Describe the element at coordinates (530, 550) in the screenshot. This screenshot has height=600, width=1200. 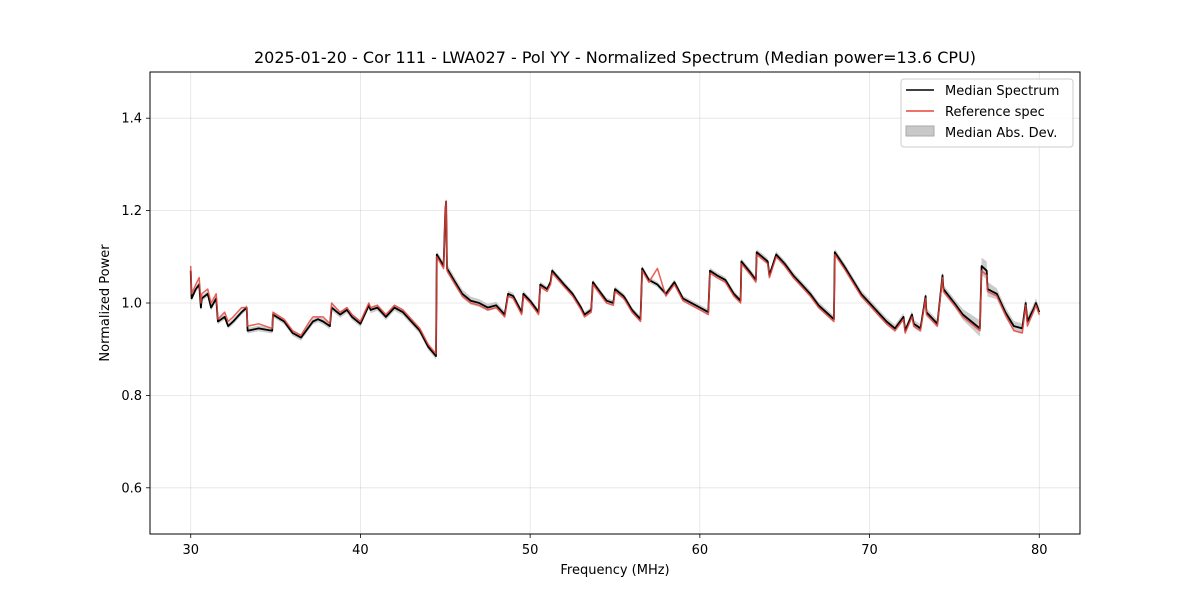
I see `x-tick-label: 50` at that location.